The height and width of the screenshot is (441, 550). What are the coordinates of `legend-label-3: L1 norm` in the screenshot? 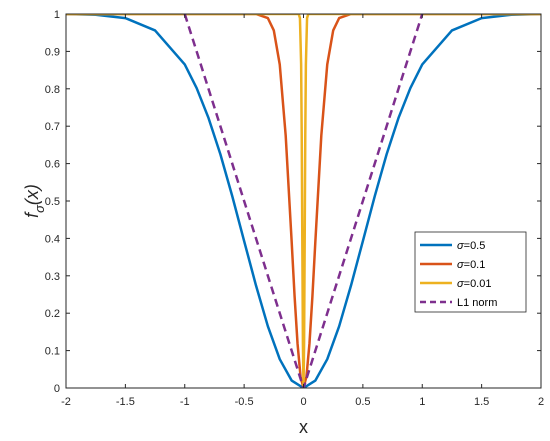 It's located at (477, 303).